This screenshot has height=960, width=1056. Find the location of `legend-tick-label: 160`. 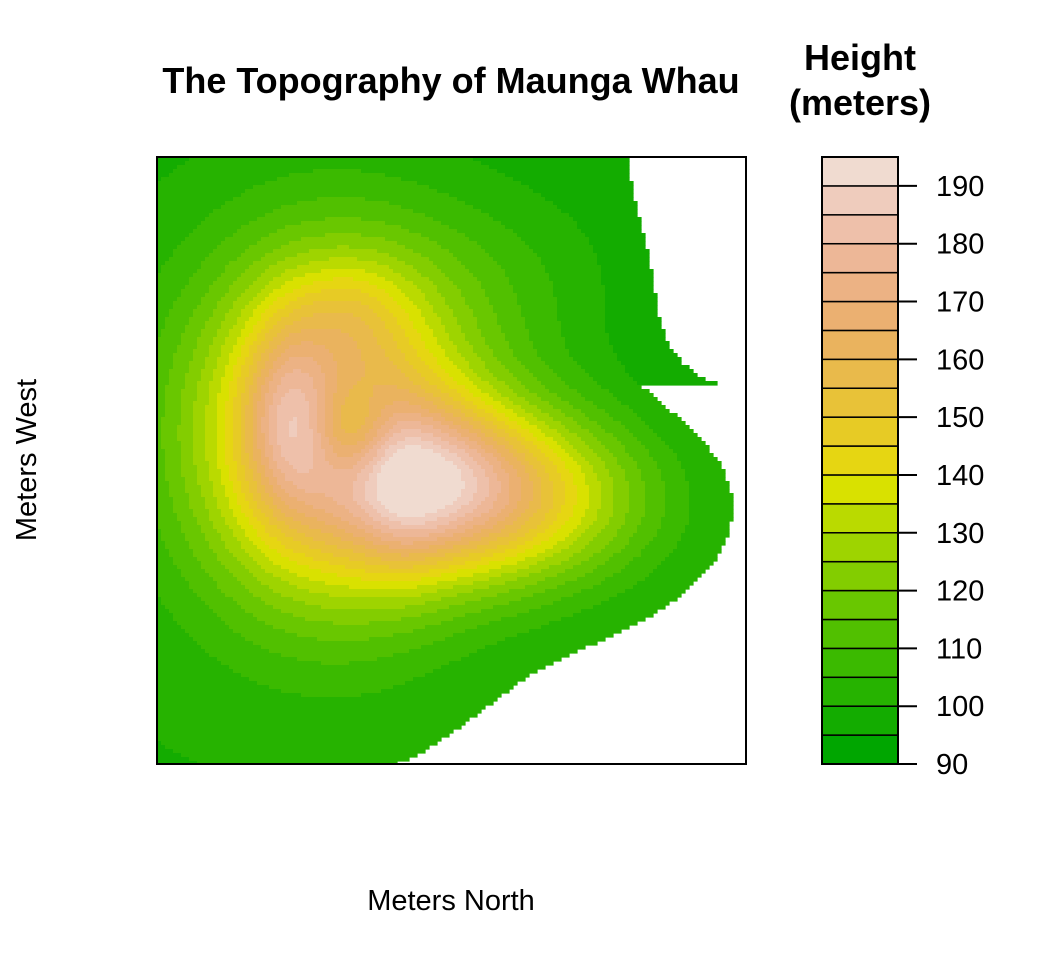

legend-tick-label: 160 is located at coordinates (960, 360).